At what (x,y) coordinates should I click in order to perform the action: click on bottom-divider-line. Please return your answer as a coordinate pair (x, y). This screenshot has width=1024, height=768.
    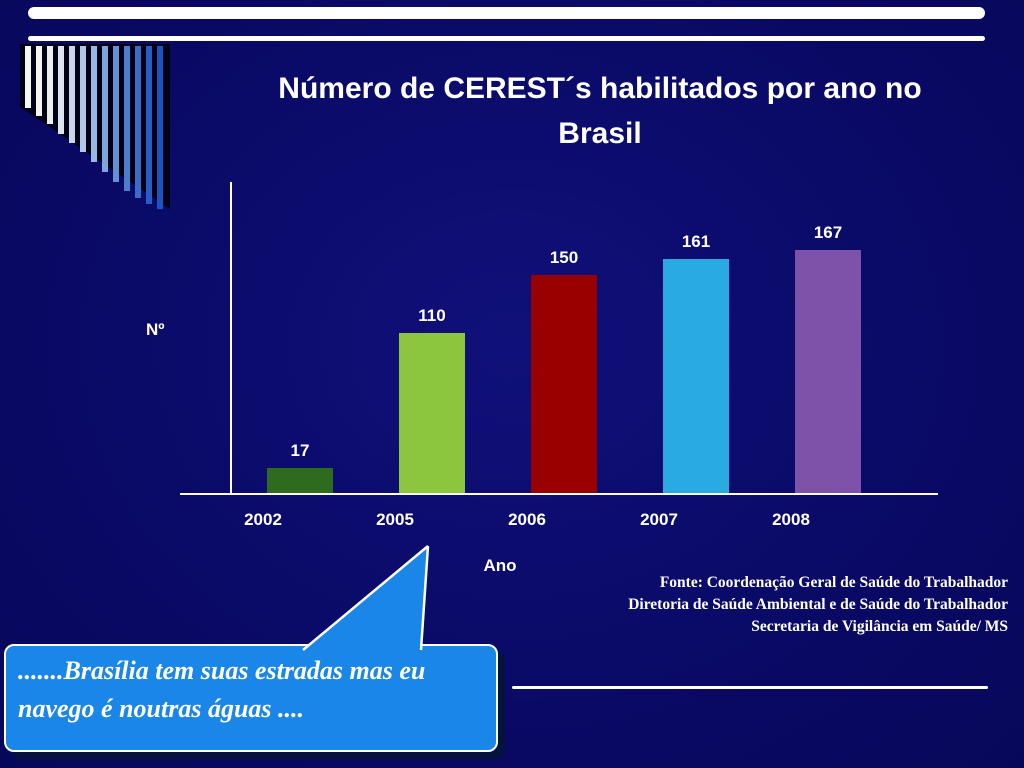
    Looking at the image, I should click on (750, 687).